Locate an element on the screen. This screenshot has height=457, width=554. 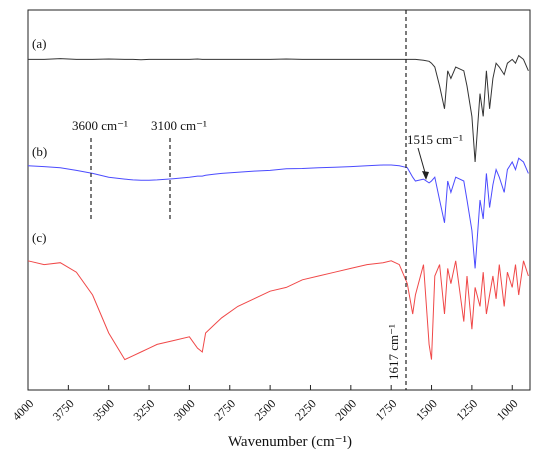
x-tick-label: 1250 is located at coordinates (466, 409).